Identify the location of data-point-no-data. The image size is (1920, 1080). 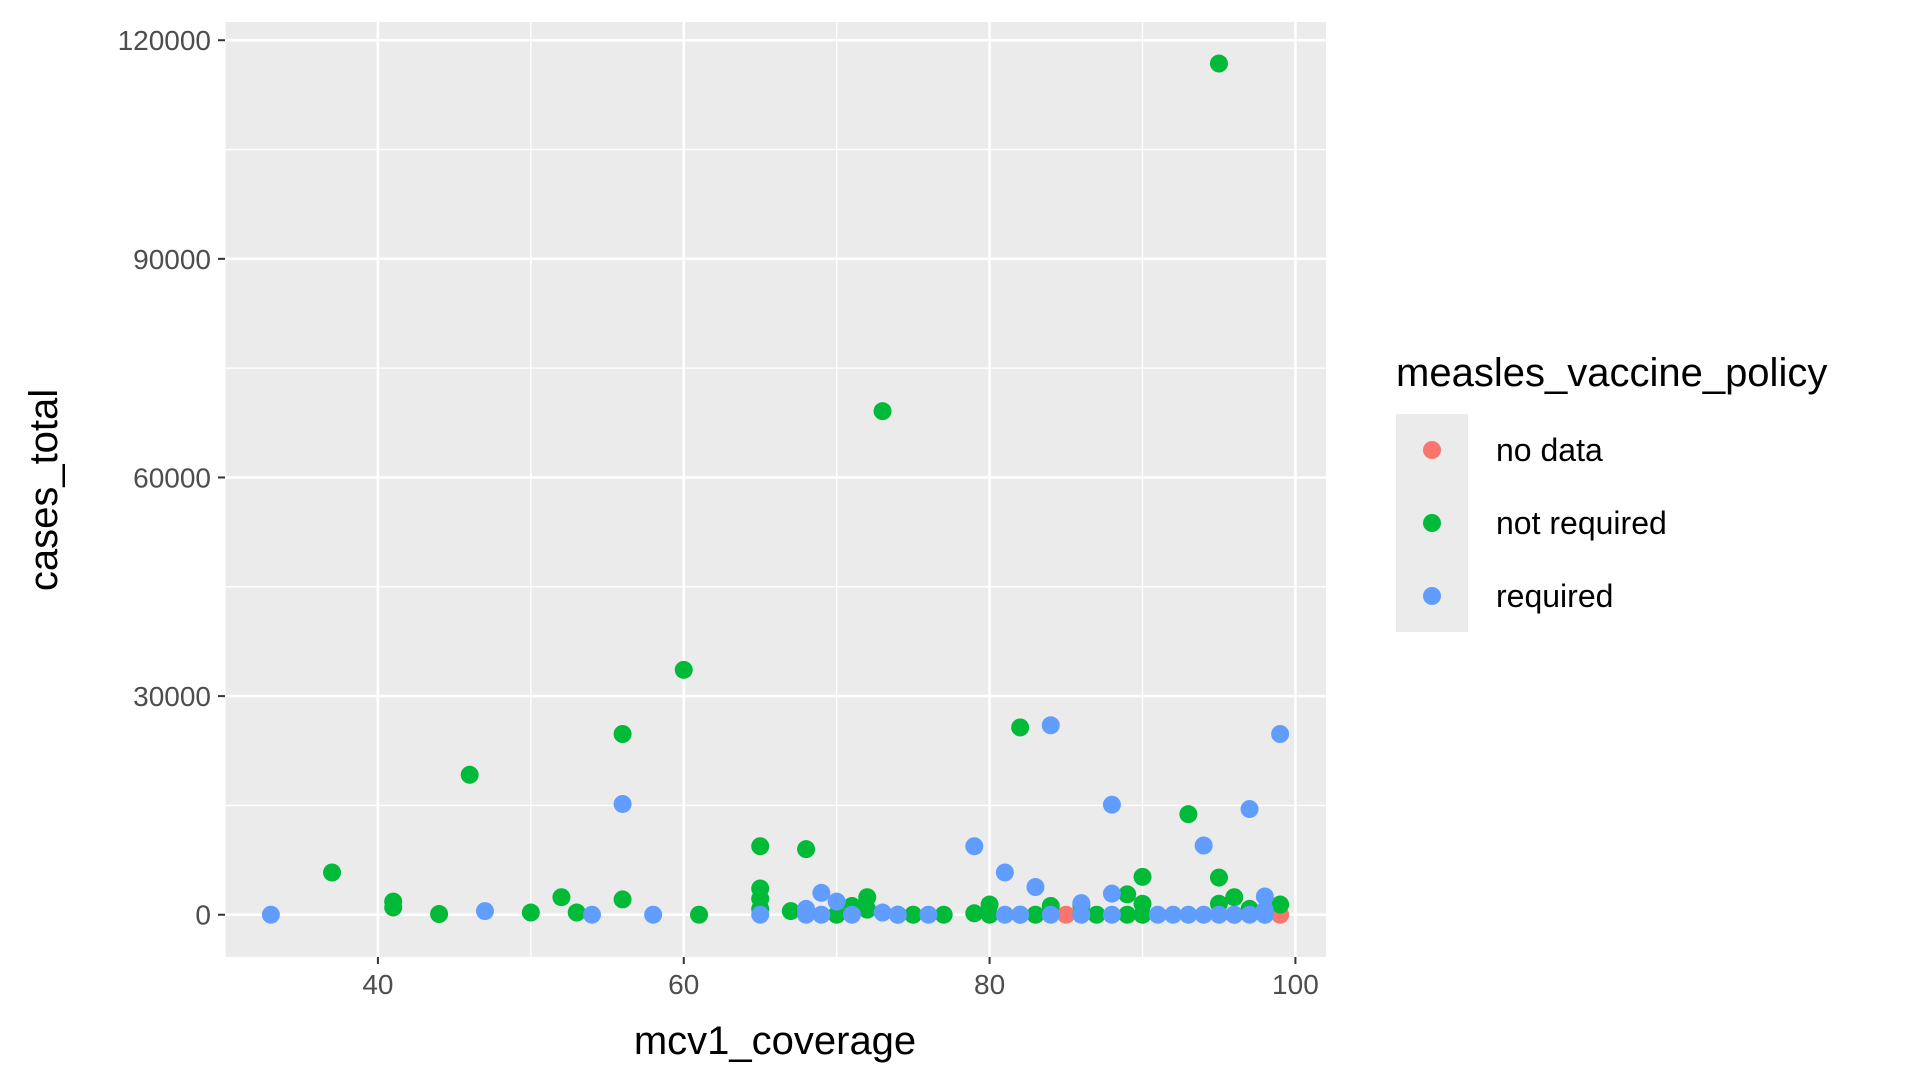
(1066, 914).